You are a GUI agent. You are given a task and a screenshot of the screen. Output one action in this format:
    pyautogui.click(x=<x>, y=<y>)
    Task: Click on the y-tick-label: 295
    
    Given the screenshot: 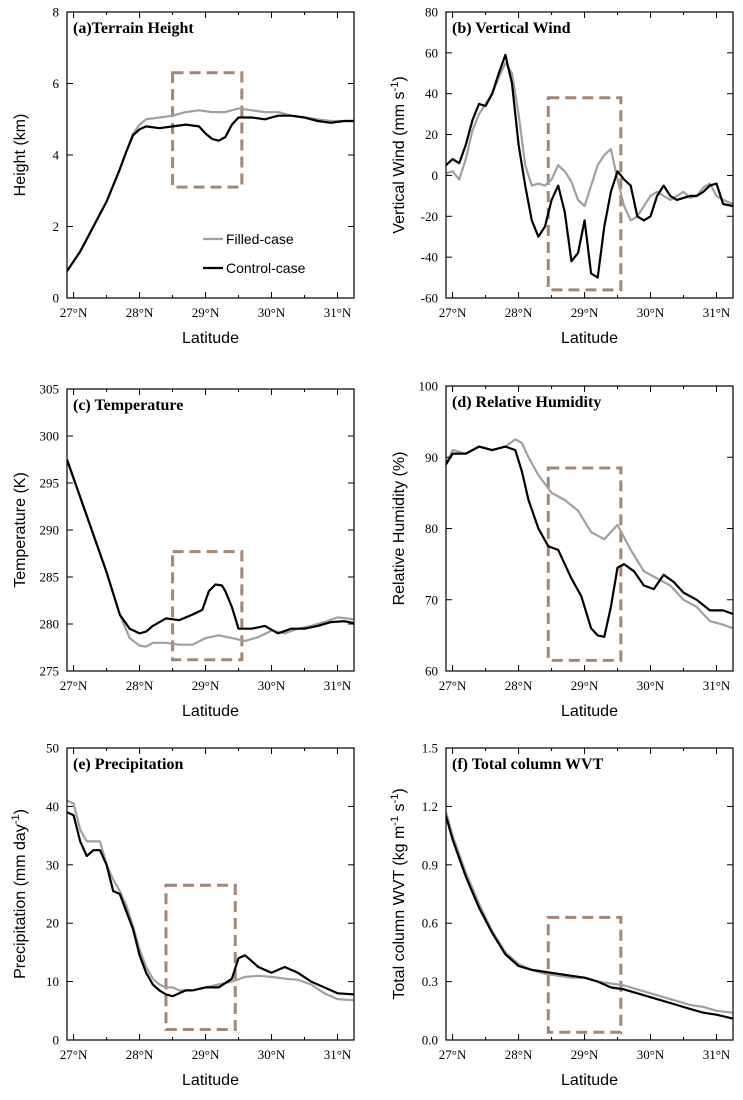 What is the action you would take?
    pyautogui.click(x=50, y=483)
    